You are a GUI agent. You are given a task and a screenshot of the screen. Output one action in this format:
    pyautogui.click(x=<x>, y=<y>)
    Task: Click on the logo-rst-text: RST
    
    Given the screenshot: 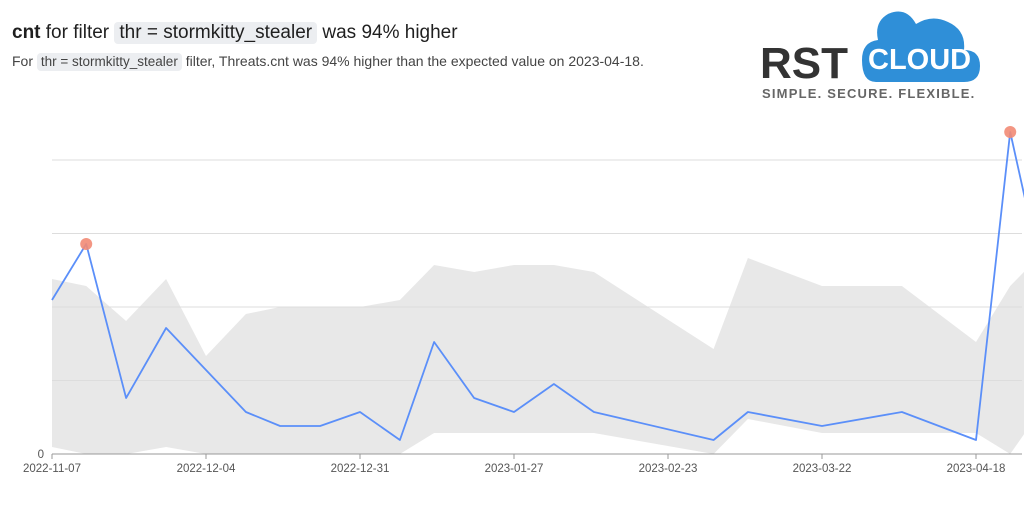 What is the action you would take?
    pyautogui.click(x=804, y=63)
    